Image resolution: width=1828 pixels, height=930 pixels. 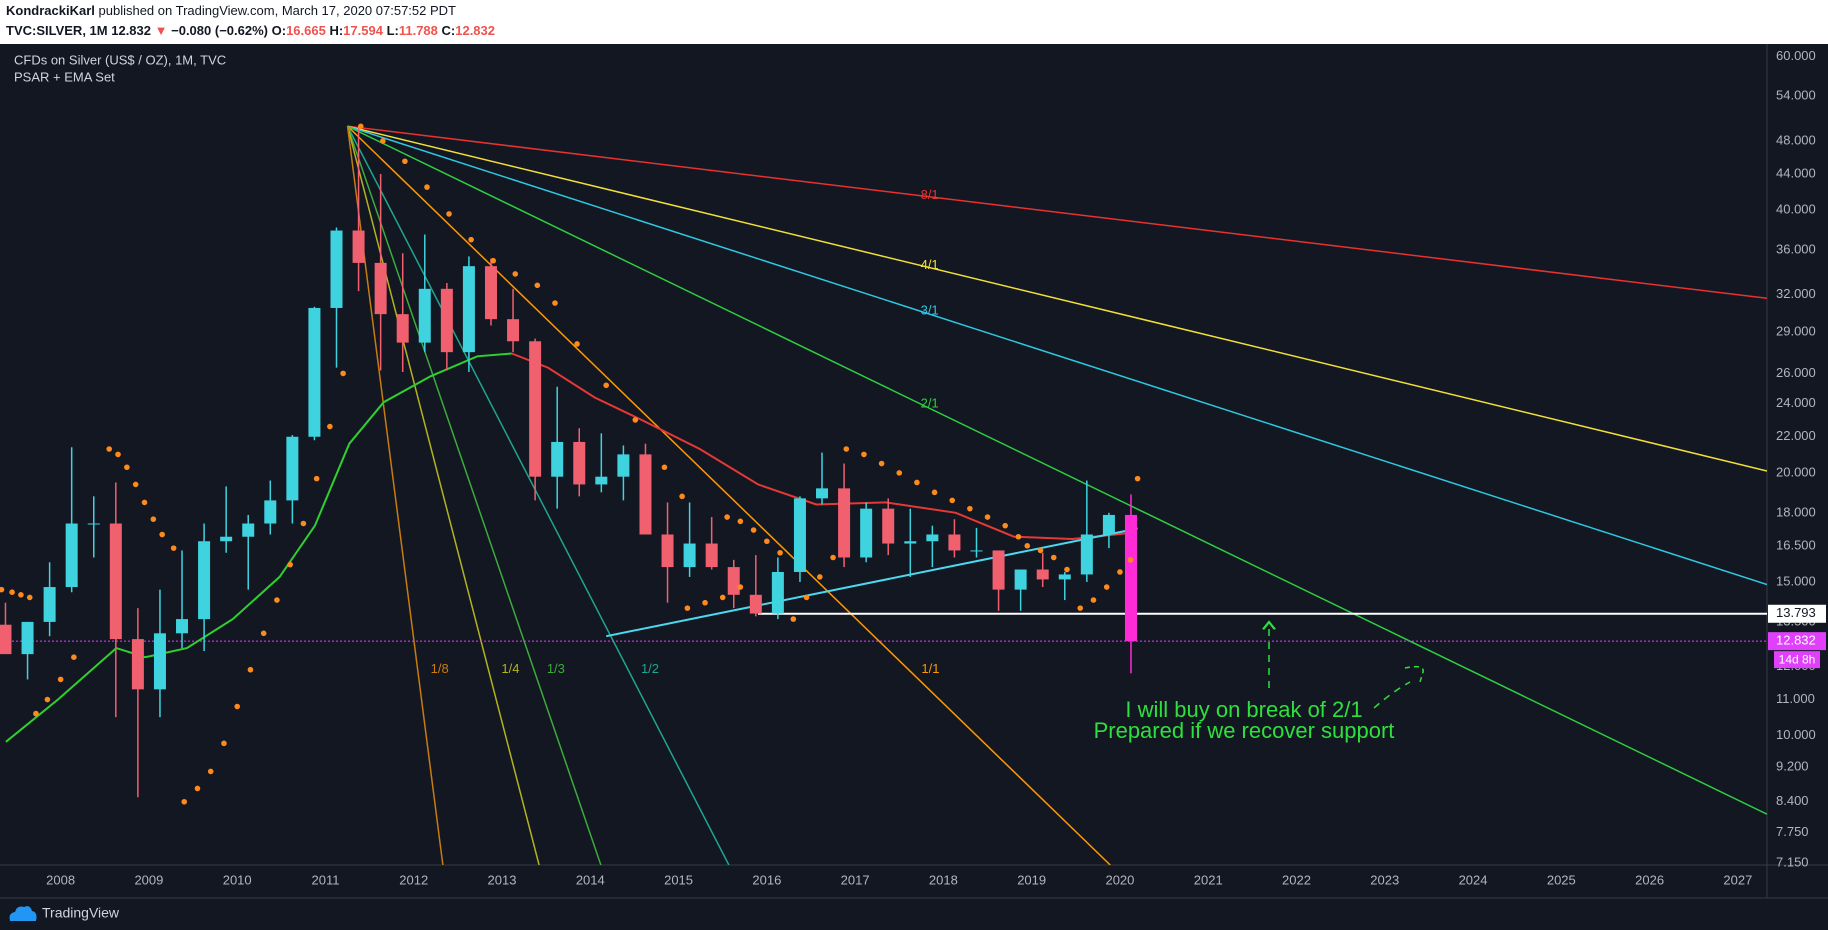 I want to click on y-tick-label: 44.000, so click(x=1796, y=172).